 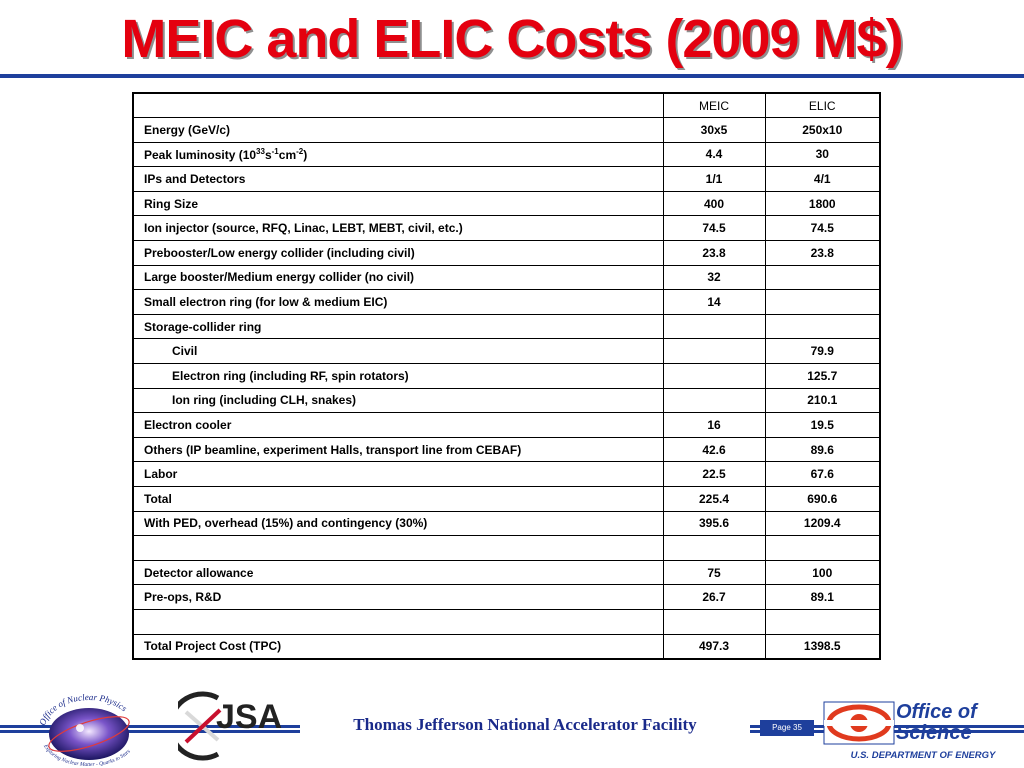 I want to click on row-elic-value: 1209.4, so click(x=822, y=523).